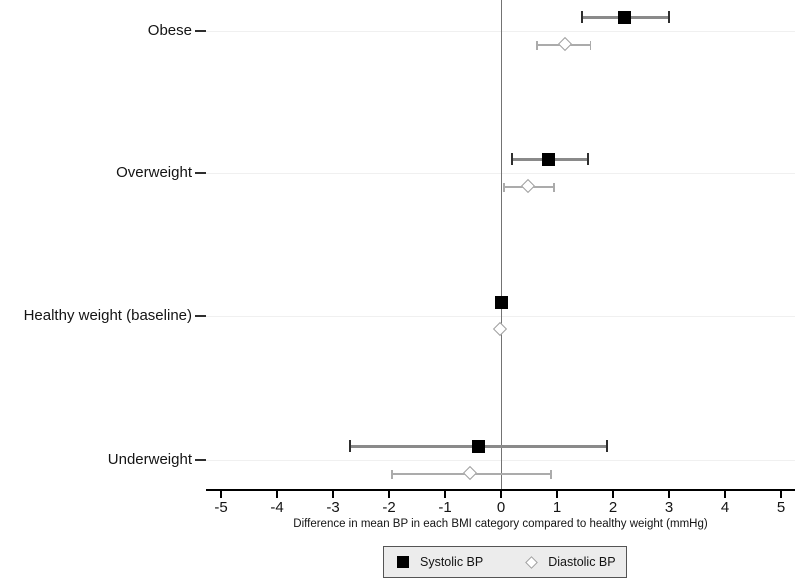 The width and height of the screenshot is (800, 582). I want to click on legend-label-diastolic: Diastolic BP, so click(582, 562).